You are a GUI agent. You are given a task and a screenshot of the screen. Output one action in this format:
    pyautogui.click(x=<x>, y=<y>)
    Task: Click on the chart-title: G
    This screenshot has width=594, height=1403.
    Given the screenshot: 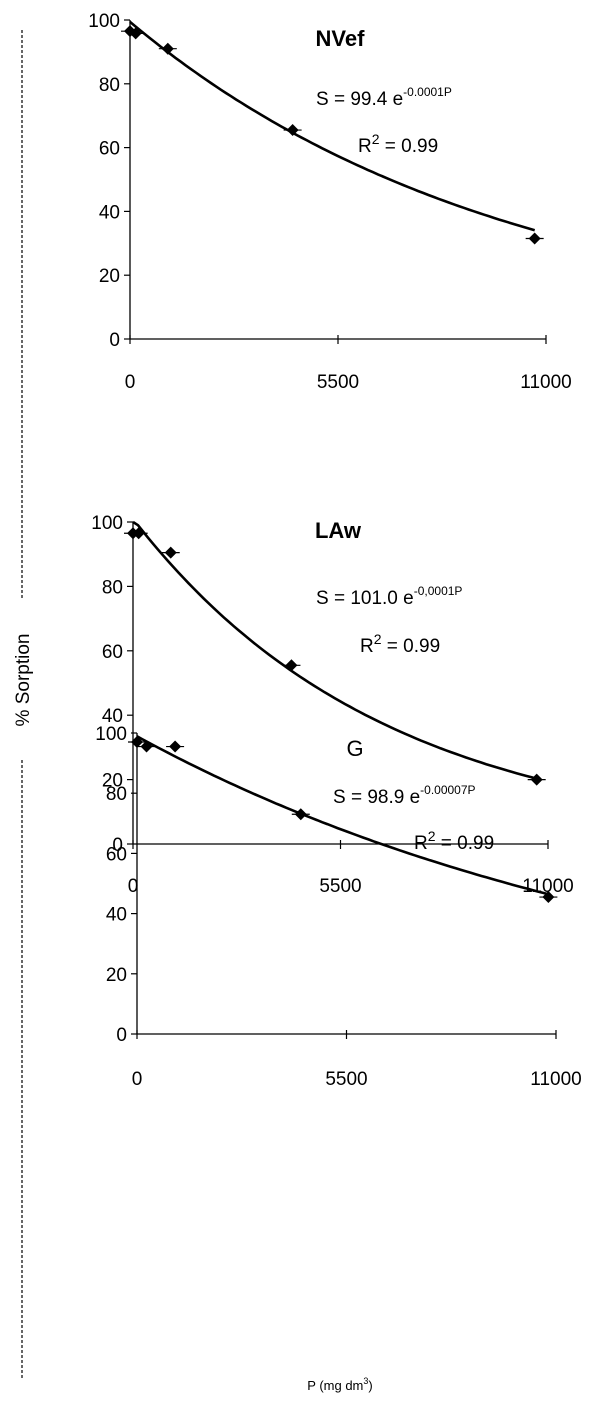 What is the action you would take?
    pyautogui.click(x=354, y=748)
    